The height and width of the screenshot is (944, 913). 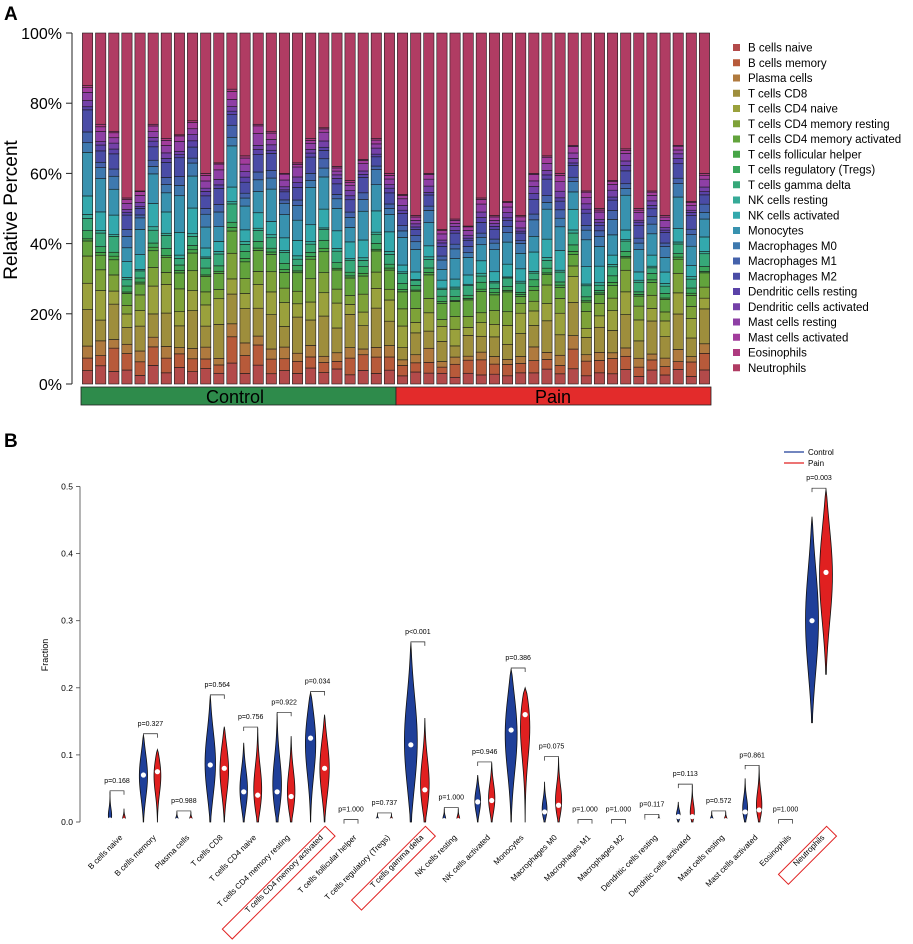 What do you see at coordinates (551, 783) in the screenshot?
I see `violin-pair: p=0.075` at bounding box center [551, 783].